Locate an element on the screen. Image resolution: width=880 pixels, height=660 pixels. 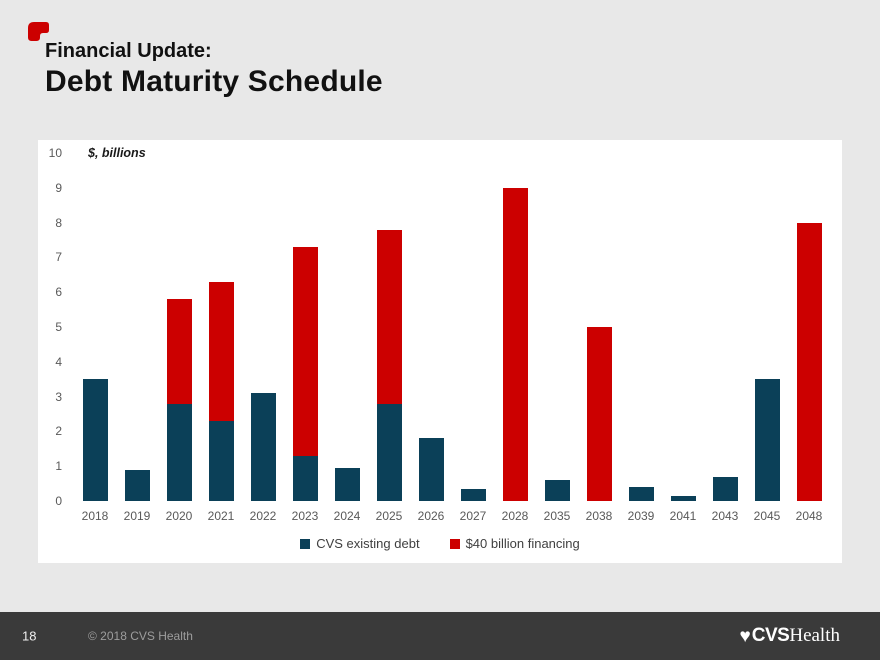
y-tick-label: 2 is located at coordinates (58, 431).